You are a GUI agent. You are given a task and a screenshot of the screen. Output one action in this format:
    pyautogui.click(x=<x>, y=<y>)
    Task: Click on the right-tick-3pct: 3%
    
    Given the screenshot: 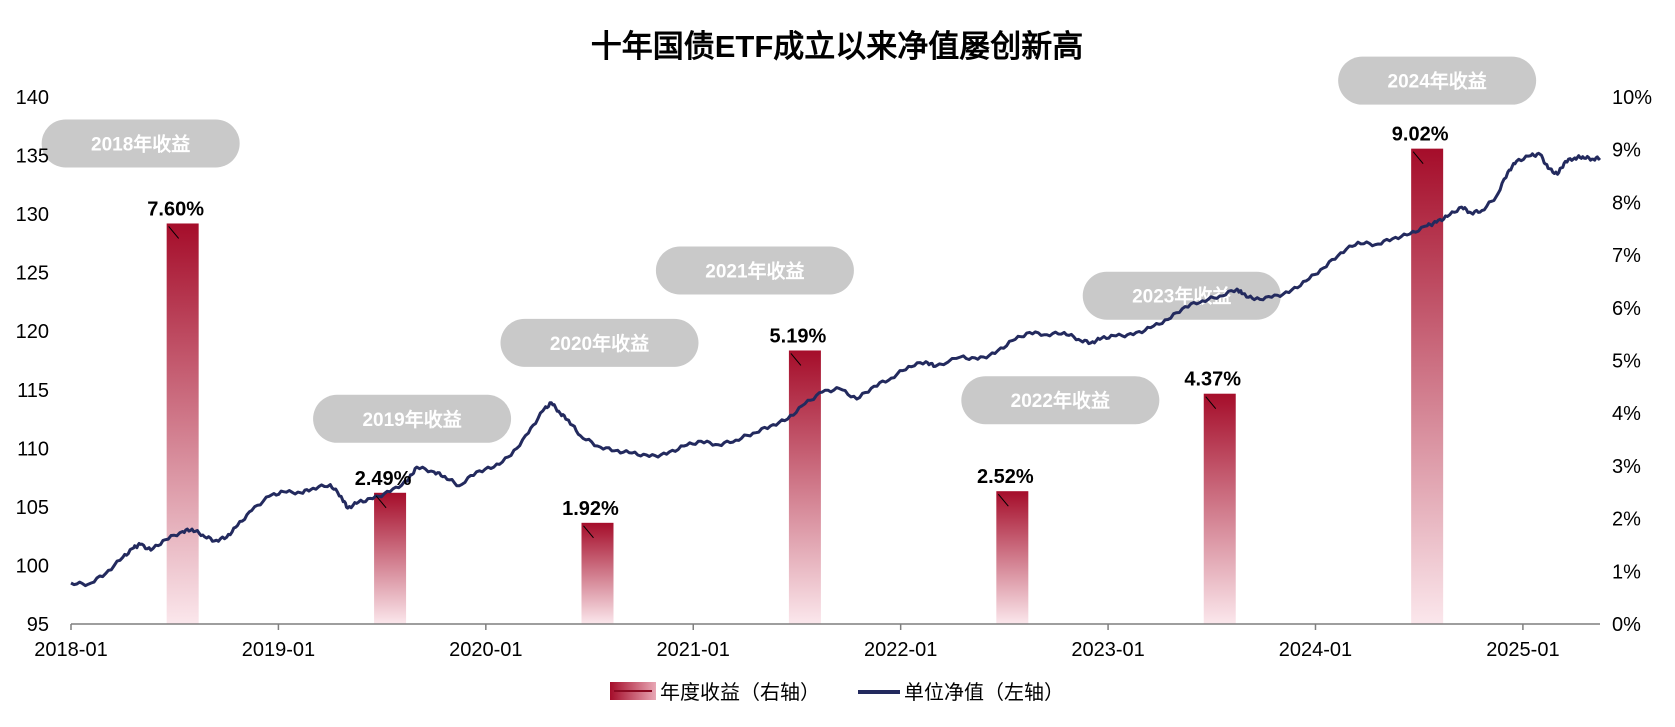 What is the action you would take?
    pyautogui.click(x=1626, y=467)
    